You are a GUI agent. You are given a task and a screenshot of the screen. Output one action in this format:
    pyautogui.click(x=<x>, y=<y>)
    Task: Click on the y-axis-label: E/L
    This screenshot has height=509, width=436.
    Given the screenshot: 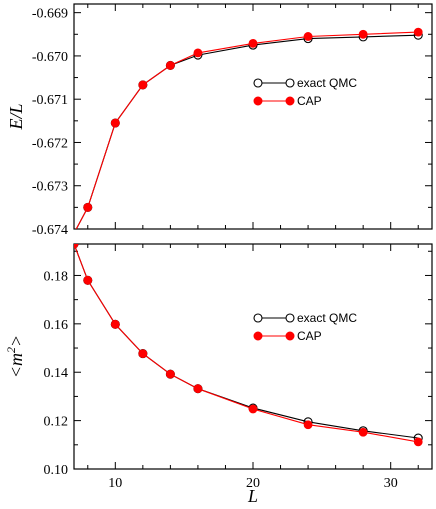 What is the action you would take?
    pyautogui.click(x=16, y=116)
    